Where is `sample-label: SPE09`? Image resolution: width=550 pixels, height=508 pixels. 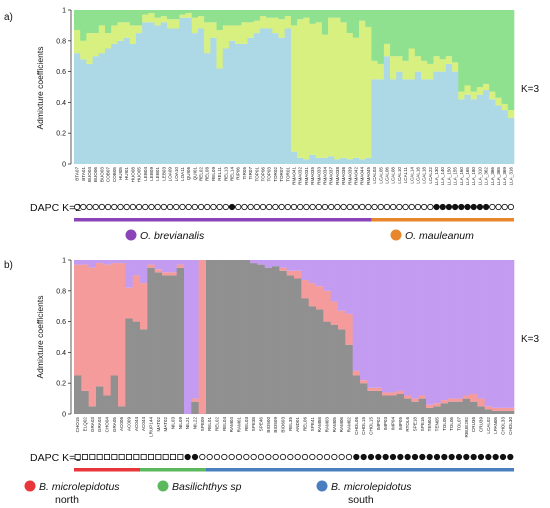 sample-label: SPE09 is located at coordinates (202, 424).